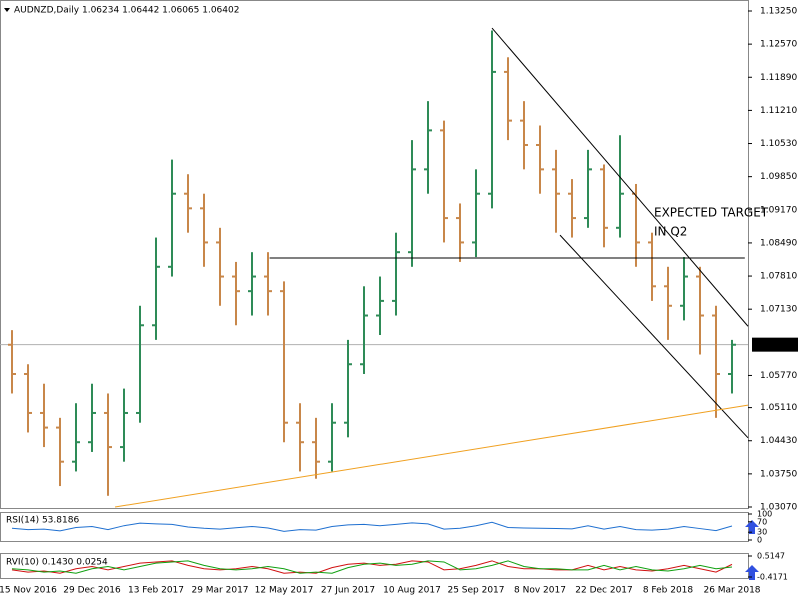 Image resolution: width=800 pixels, height=600 pixels. Describe the element at coordinates (219, 591) in the screenshot. I see `x-tick-label: 29 Mar 2017` at that location.